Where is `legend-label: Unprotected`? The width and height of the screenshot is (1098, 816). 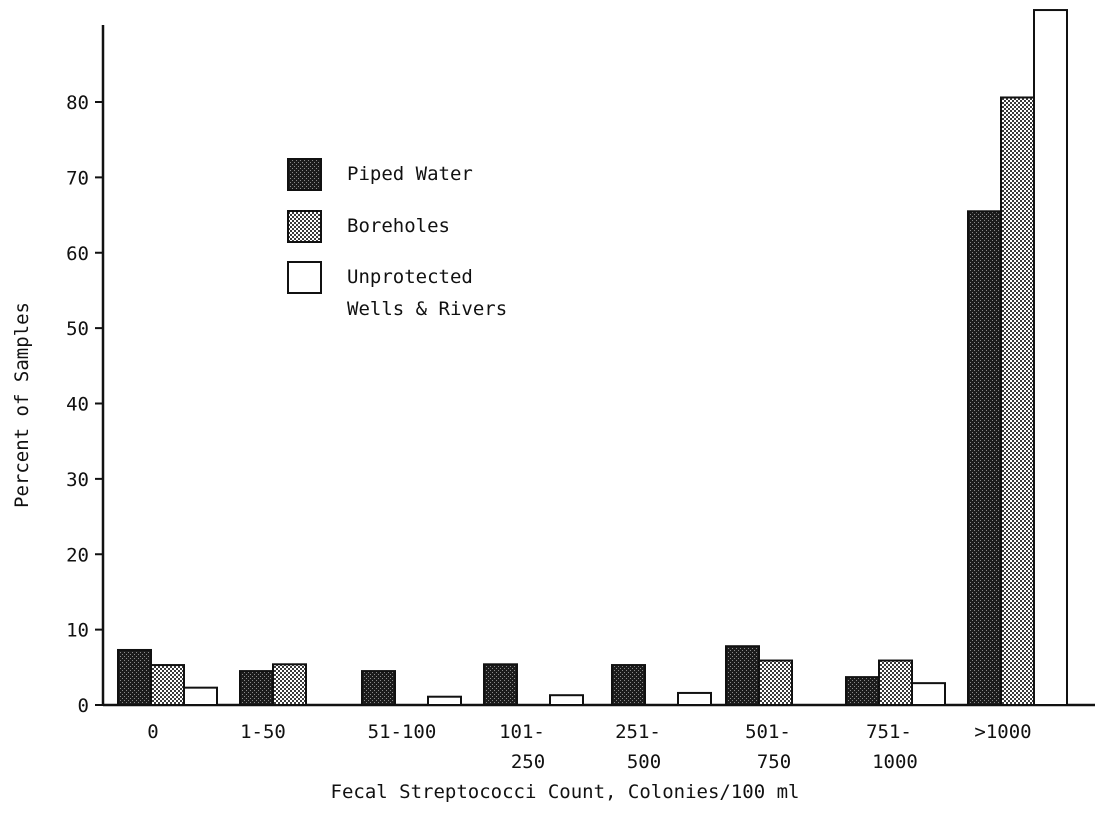
legend-label: Unprotected is located at coordinates (410, 277).